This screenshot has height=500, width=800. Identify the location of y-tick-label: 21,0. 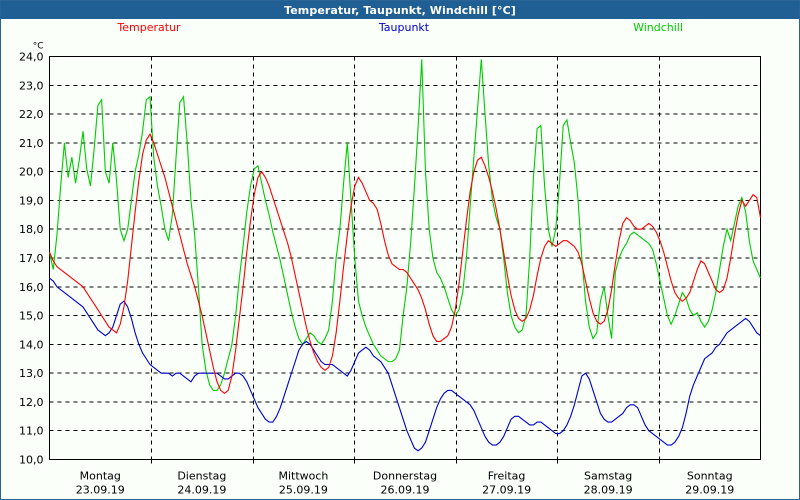
(31, 143).